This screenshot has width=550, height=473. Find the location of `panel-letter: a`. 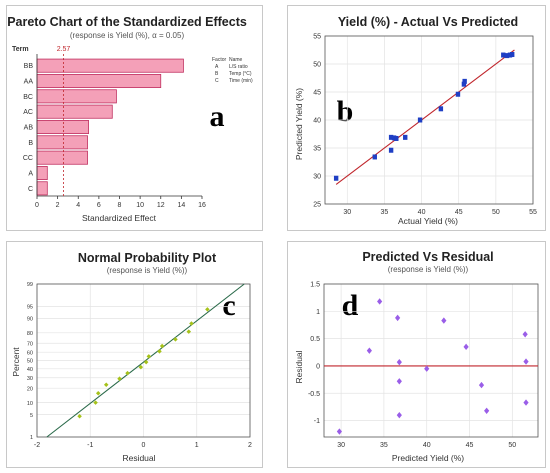

panel-letter: a is located at coordinates (217, 116).